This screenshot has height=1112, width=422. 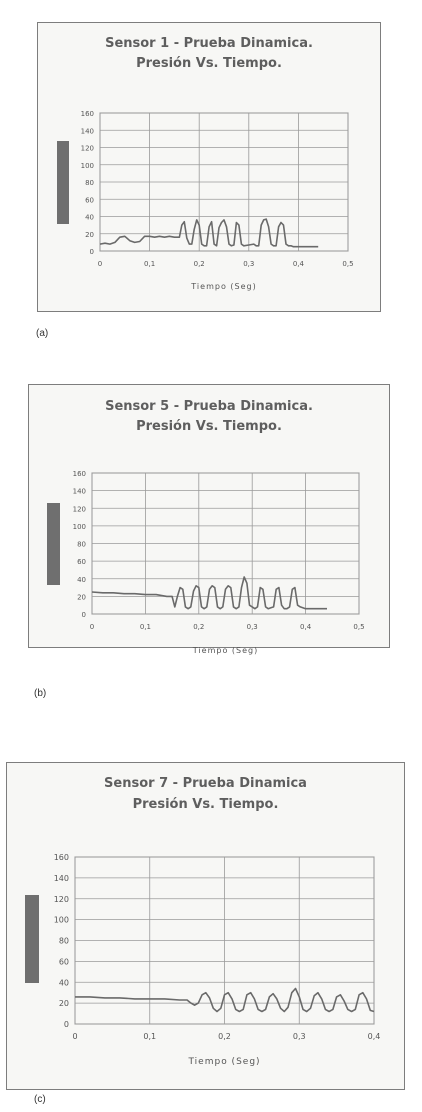 What do you see at coordinates (42, 333) in the screenshot?
I see `caption-a: (a)` at bounding box center [42, 333].